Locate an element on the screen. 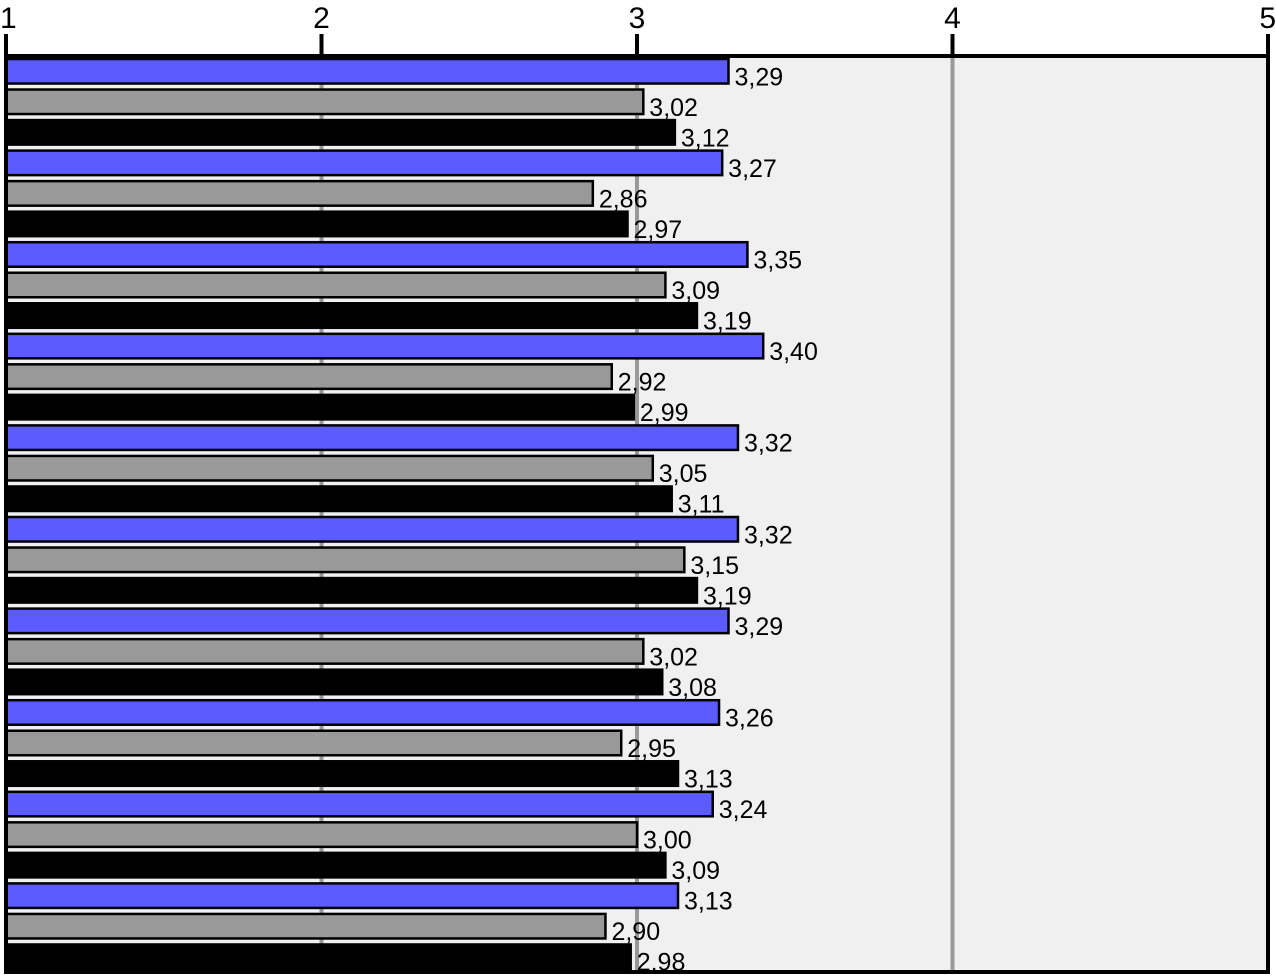  bar-group8-series3 is located at coordinates (342, 774).